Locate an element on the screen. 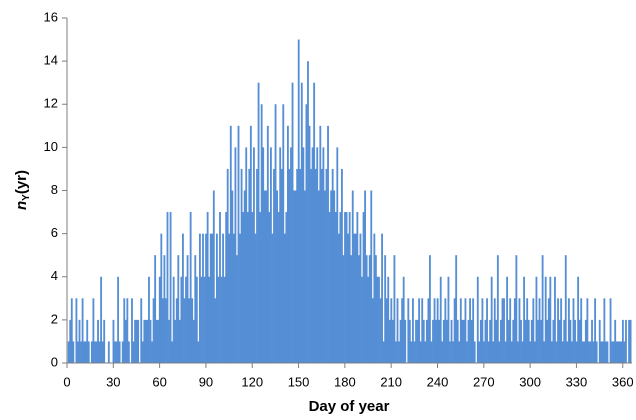 The height and width of the screenshot is (420, 636). x-tick-label: 330 is located at coordinates (577, 381).